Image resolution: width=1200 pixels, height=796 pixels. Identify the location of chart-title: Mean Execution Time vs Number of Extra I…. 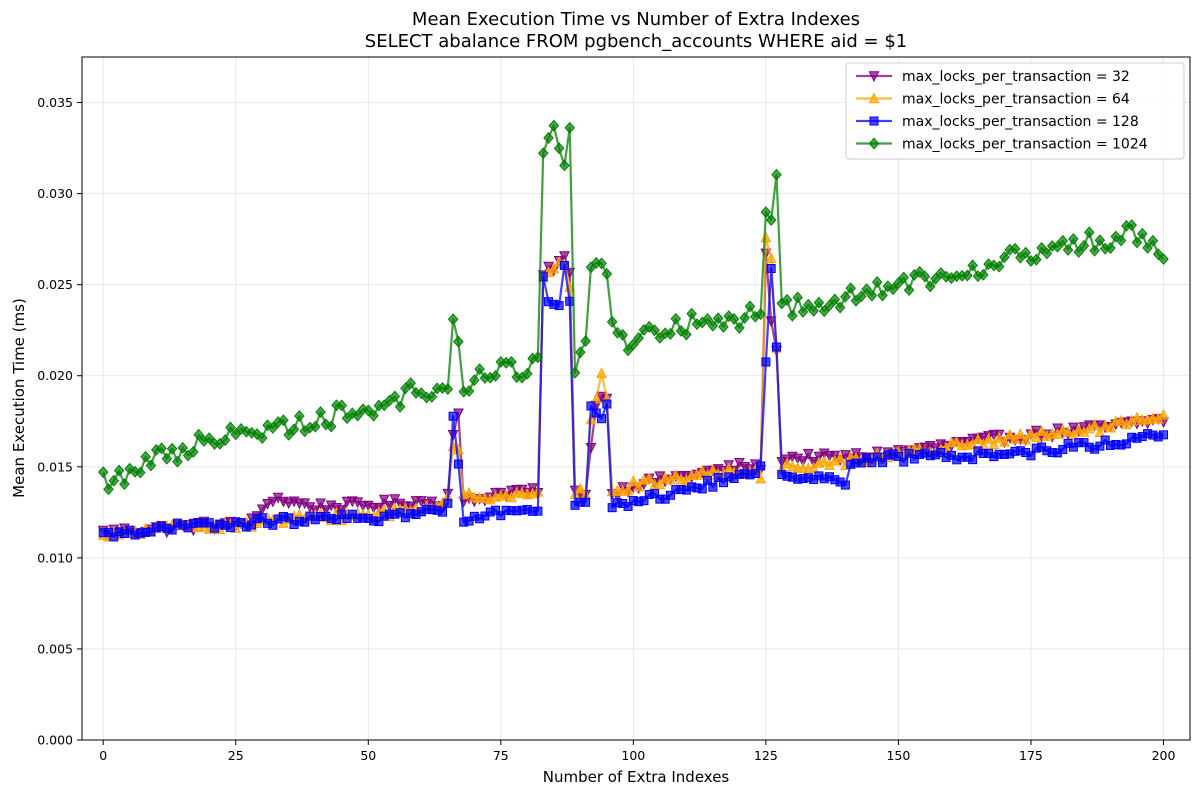
(636, 19).